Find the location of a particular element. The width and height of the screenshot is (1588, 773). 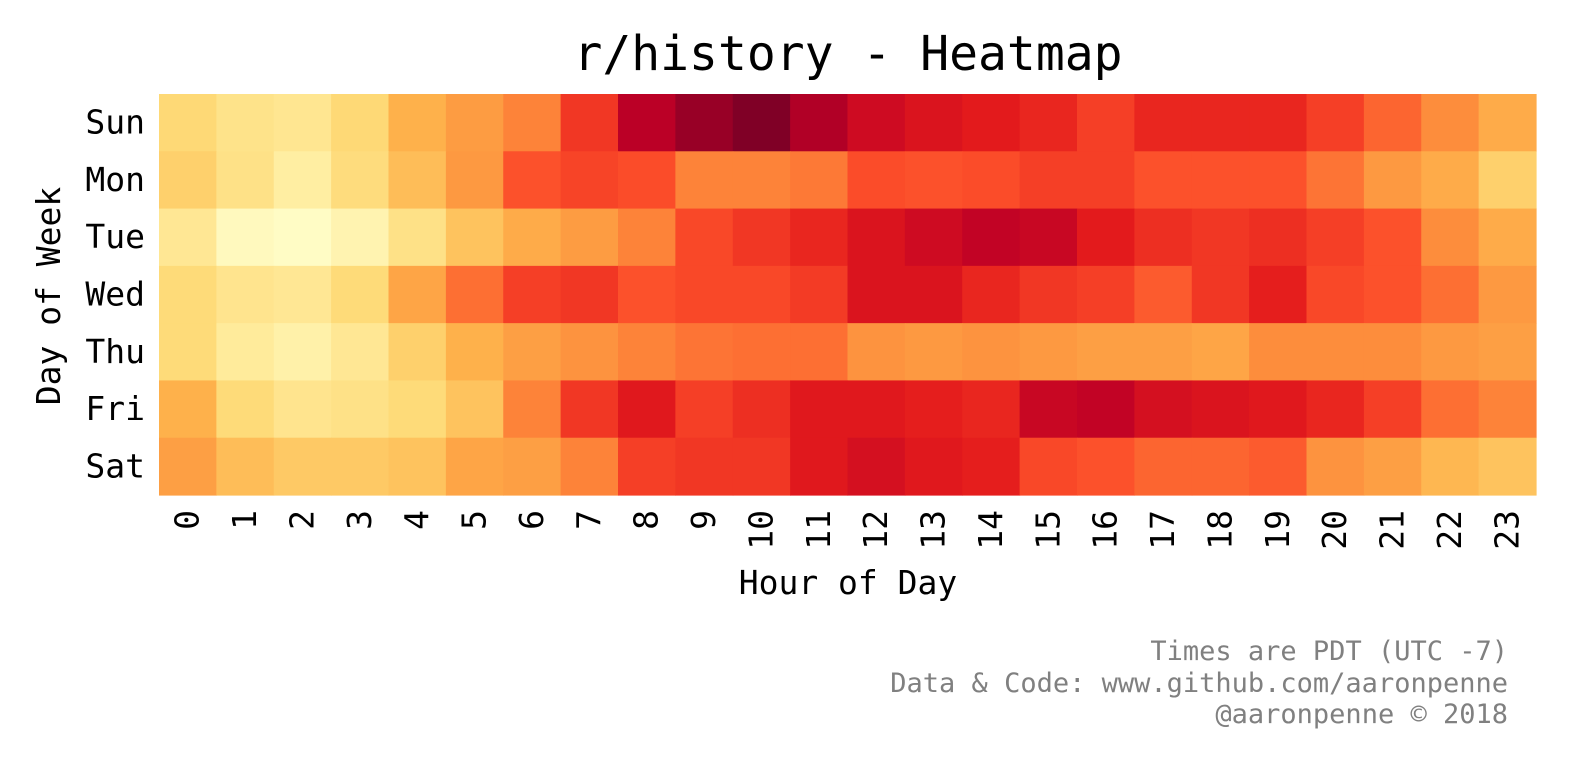

x-tick-label-1: 1 is located at coordinates (244, 520).